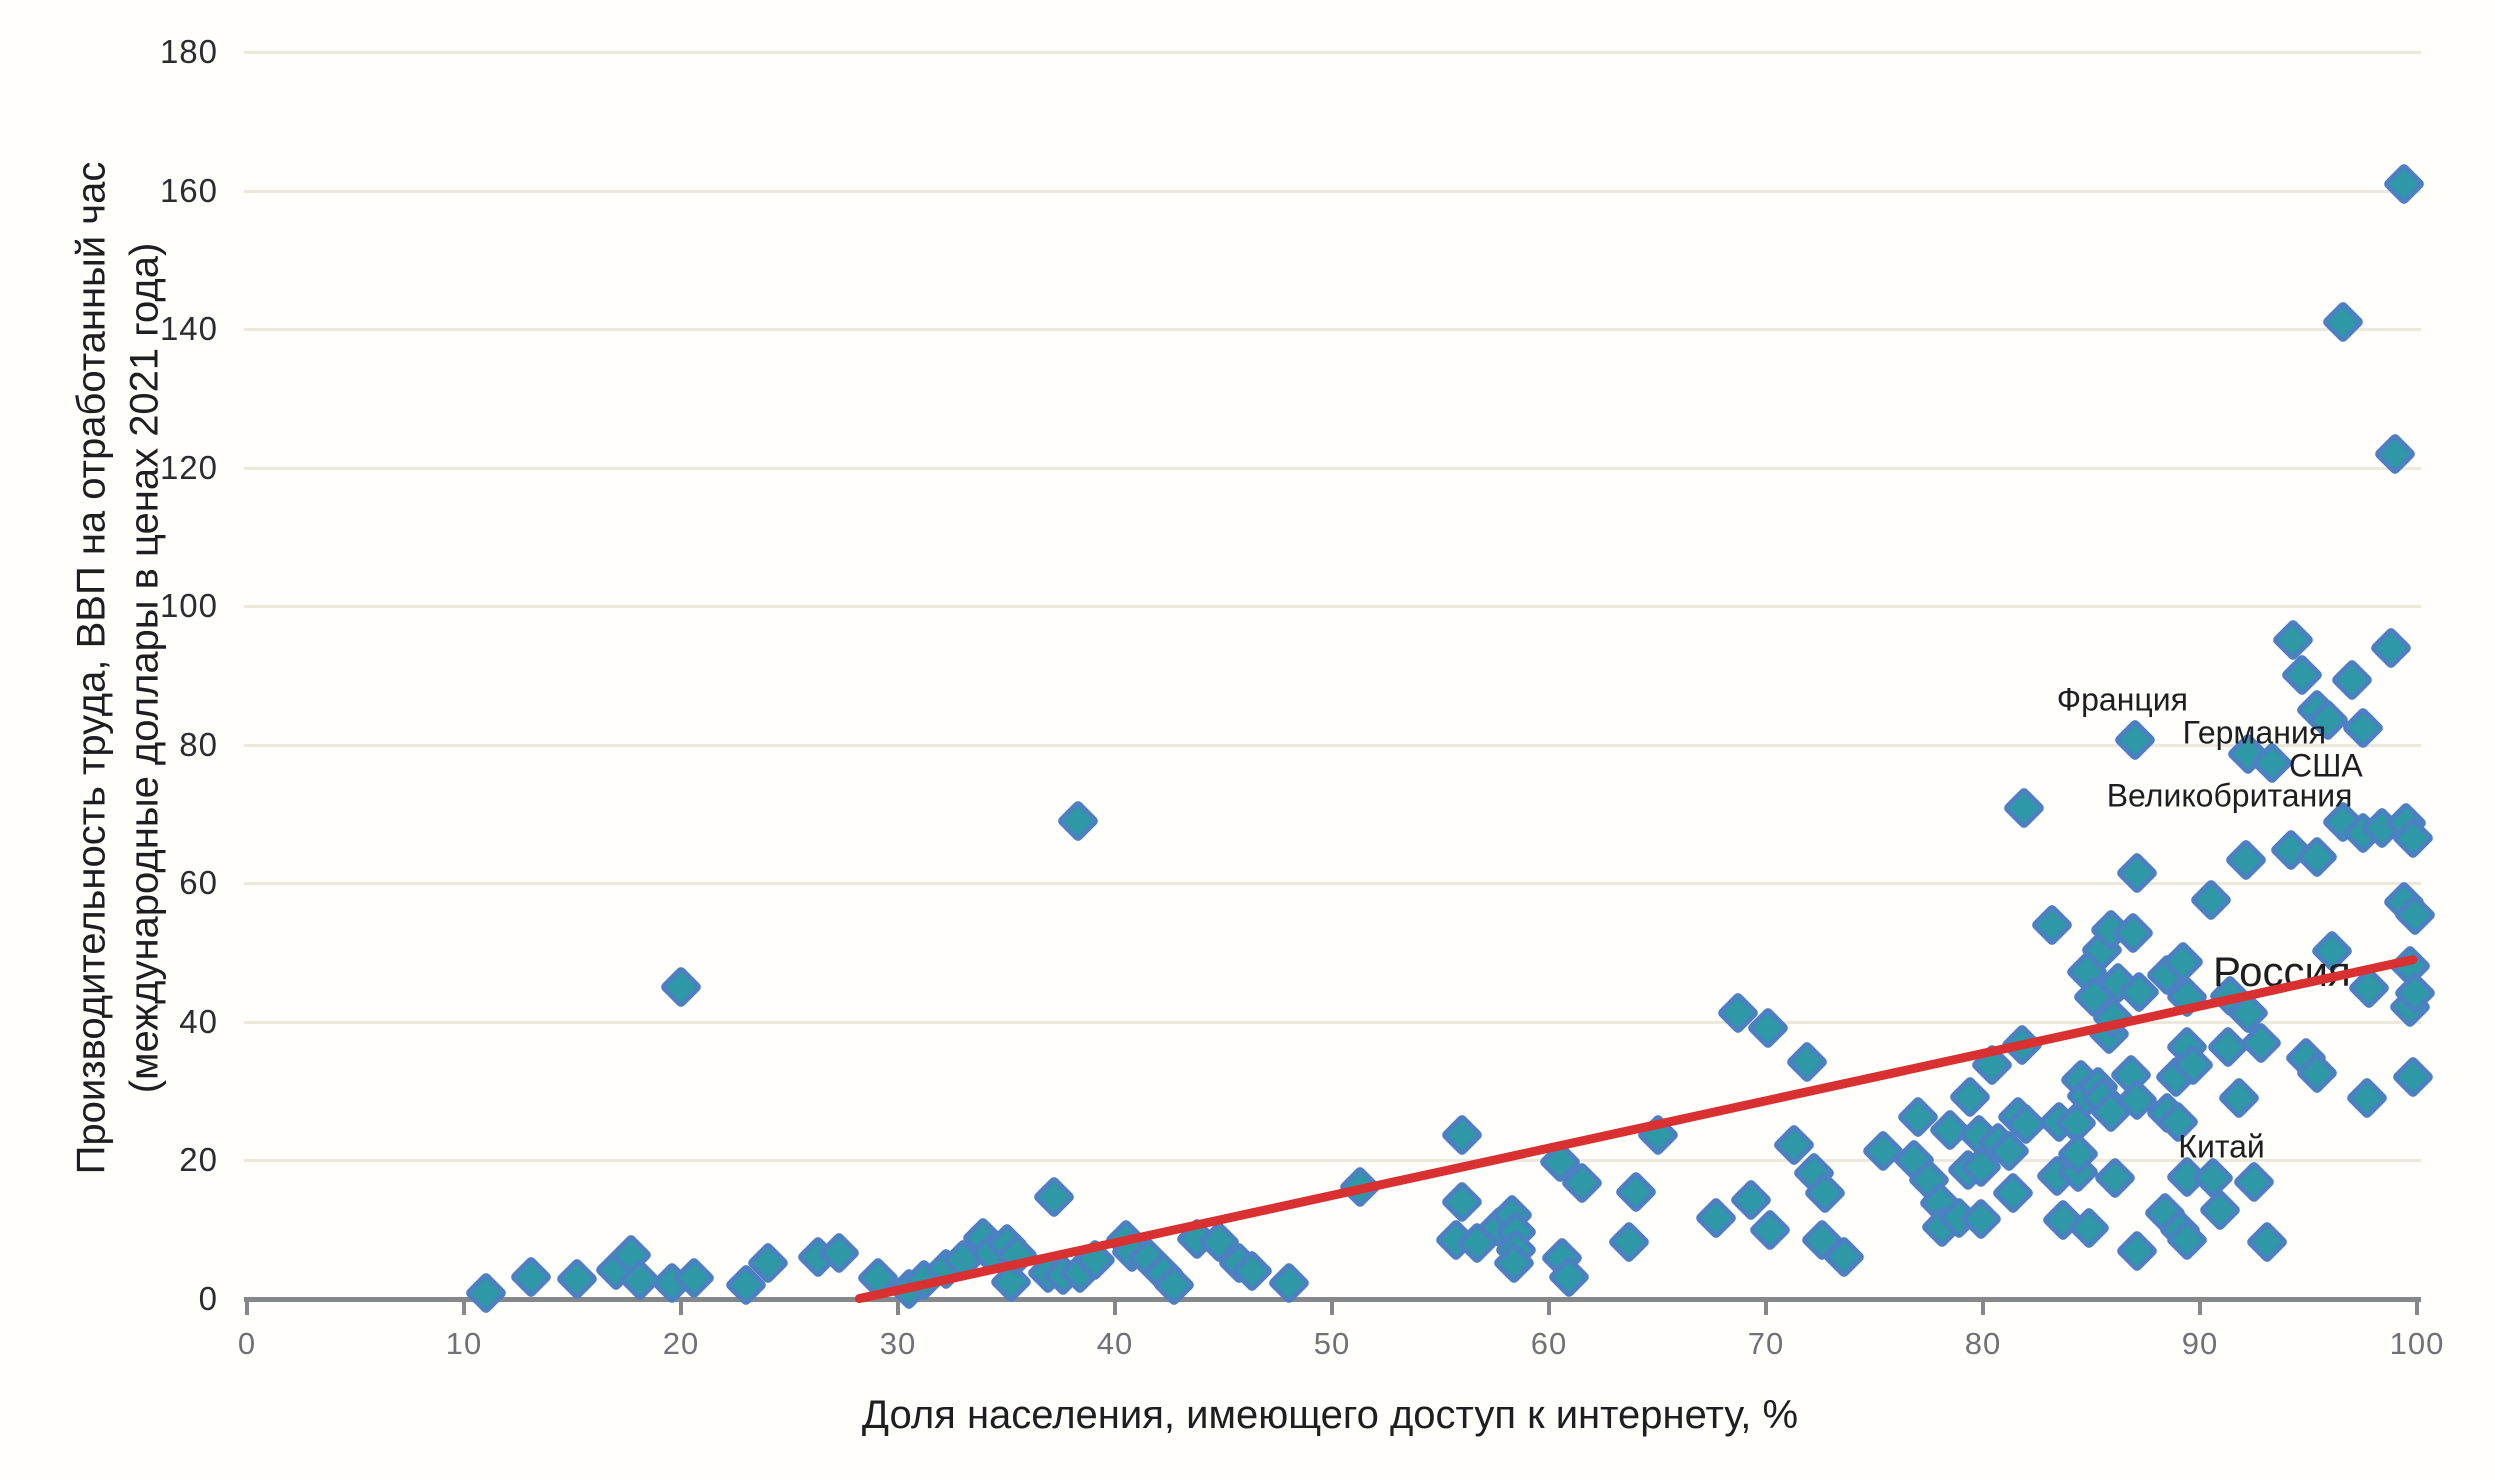  I want to click on y-tick-label-120: 120, so click(188, 467).